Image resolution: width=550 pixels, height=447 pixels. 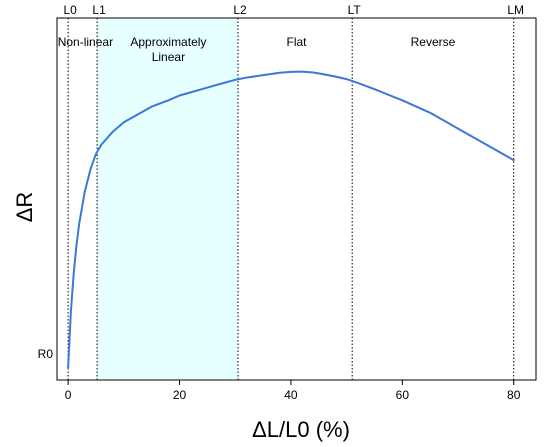 What do you see at coordinates (301, 429) in the screenshot?
I see `x-axis-title: ΔL/L0 (%)` at bounding box center [301, 429].